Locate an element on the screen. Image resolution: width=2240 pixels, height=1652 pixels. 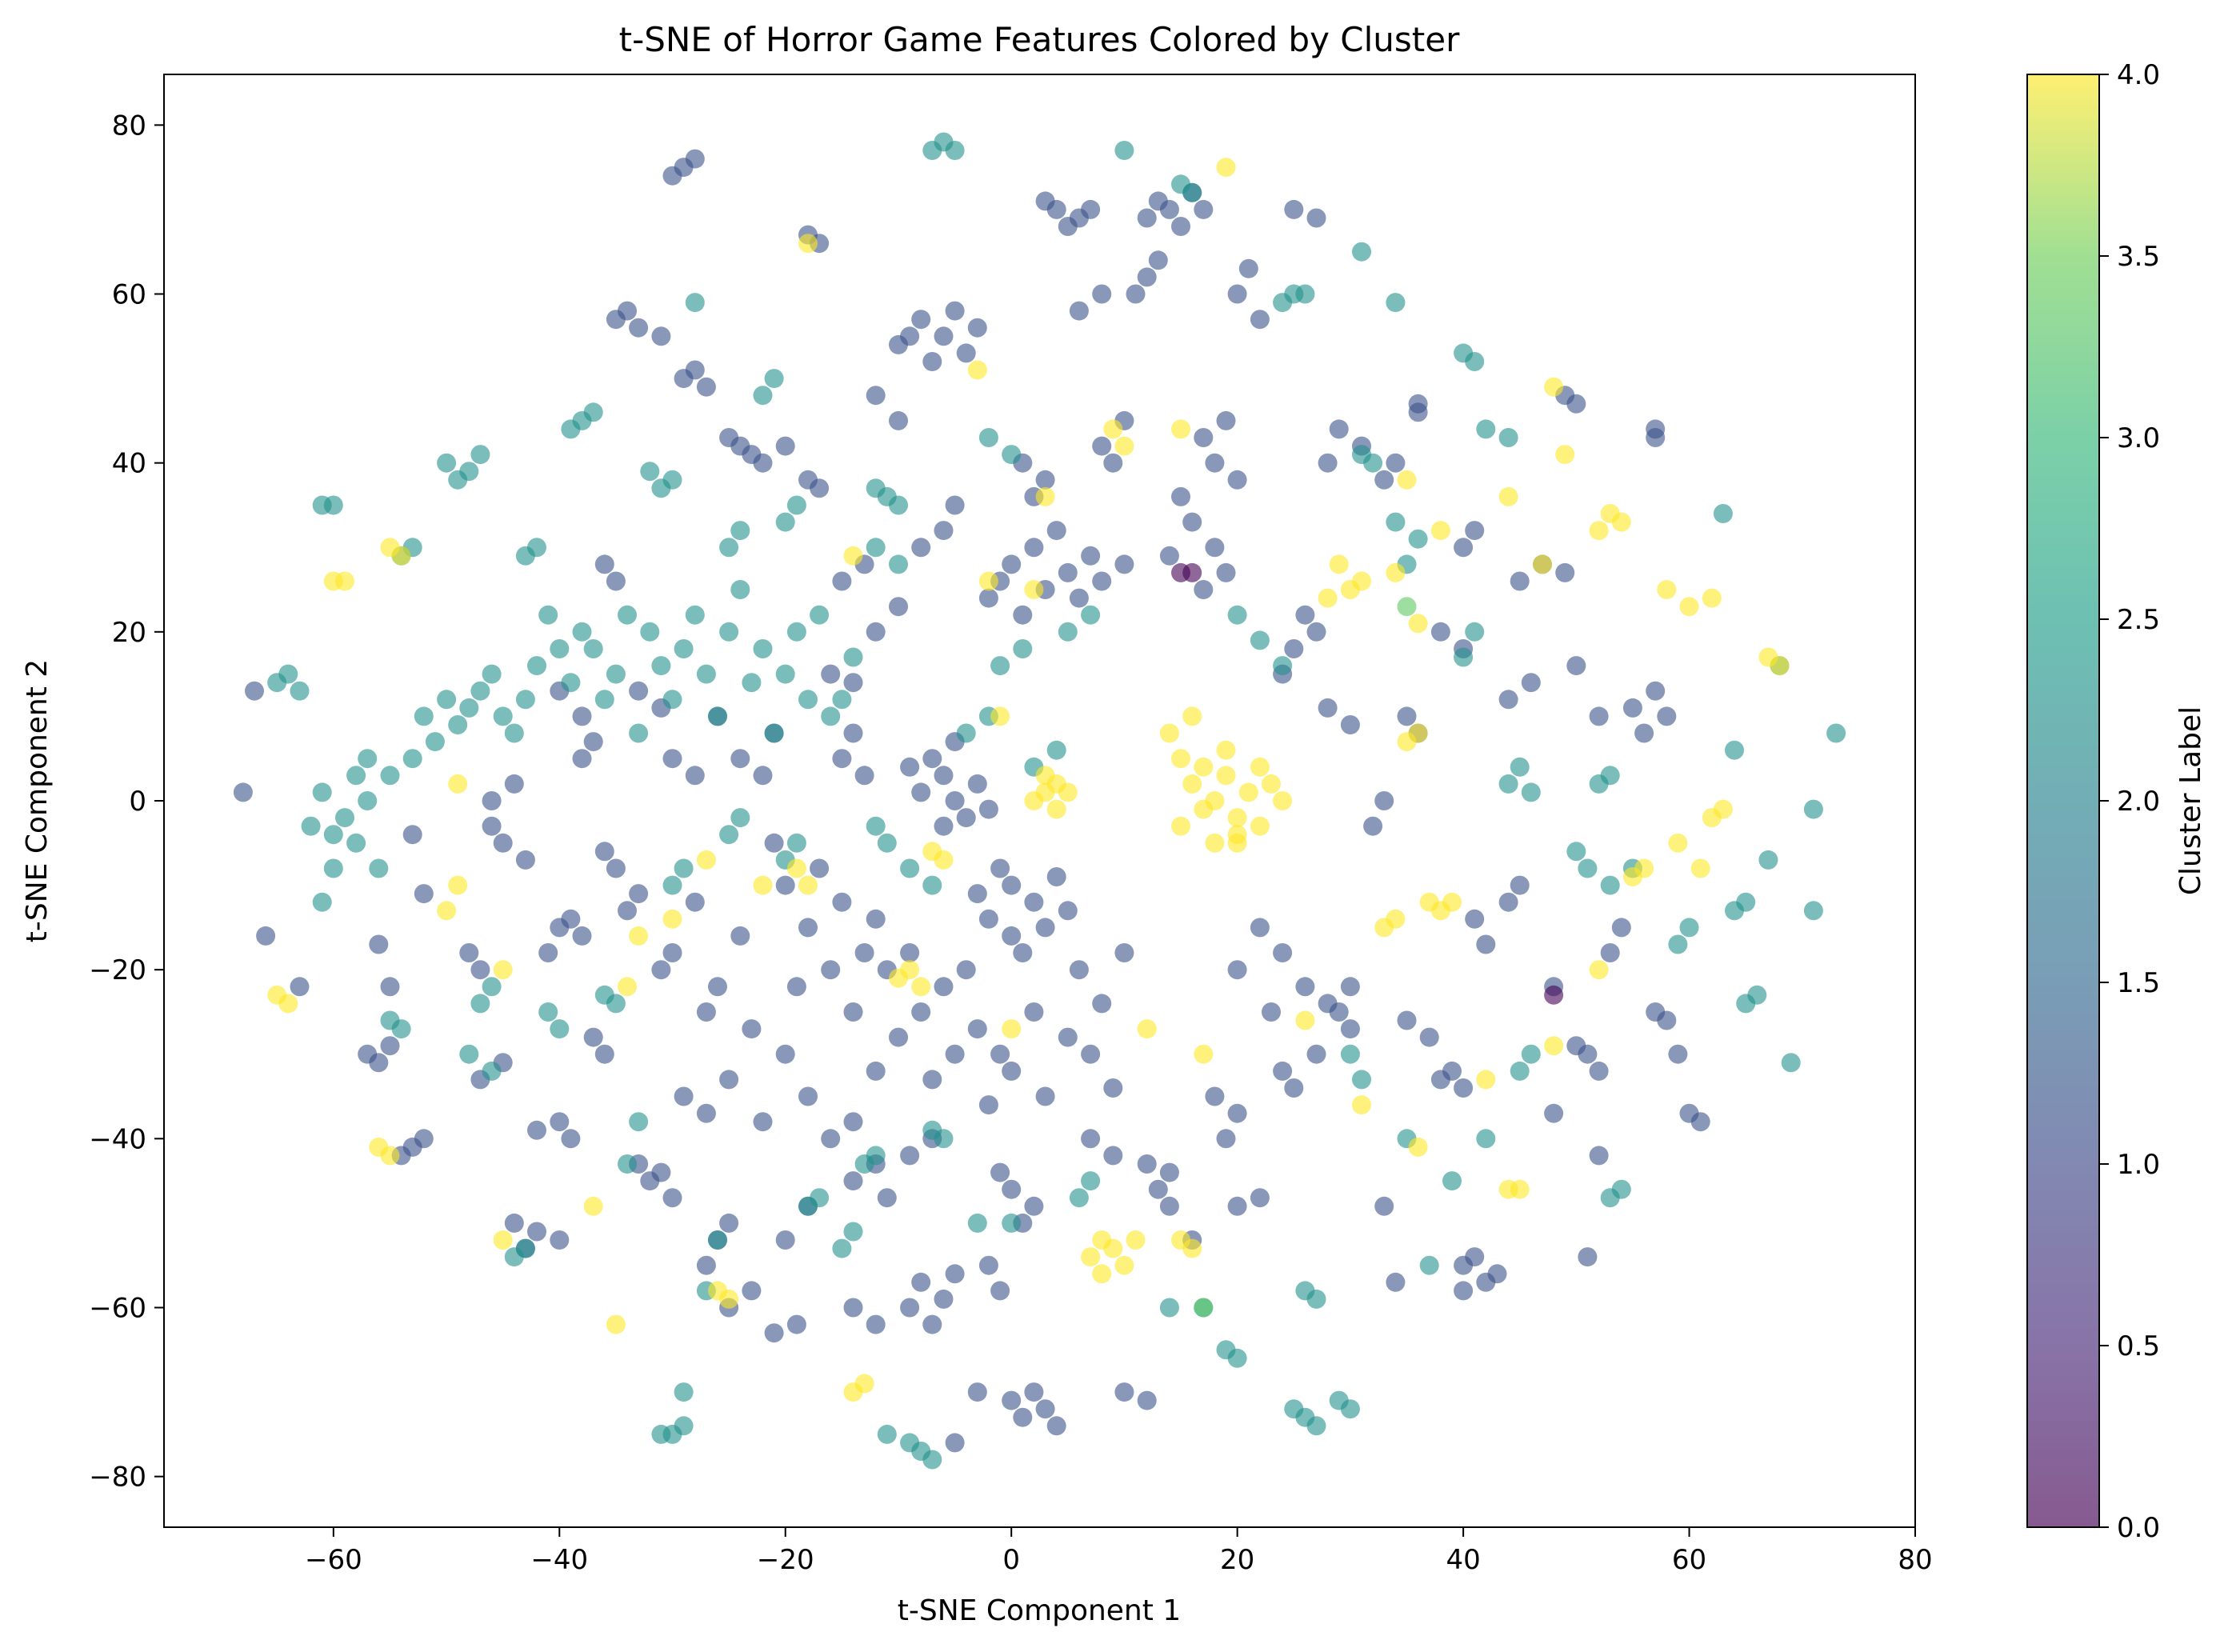
y-axis-ticks: −80 −60 −40 −20 0 20 40 60 80 is located at coordinates (126, 802).